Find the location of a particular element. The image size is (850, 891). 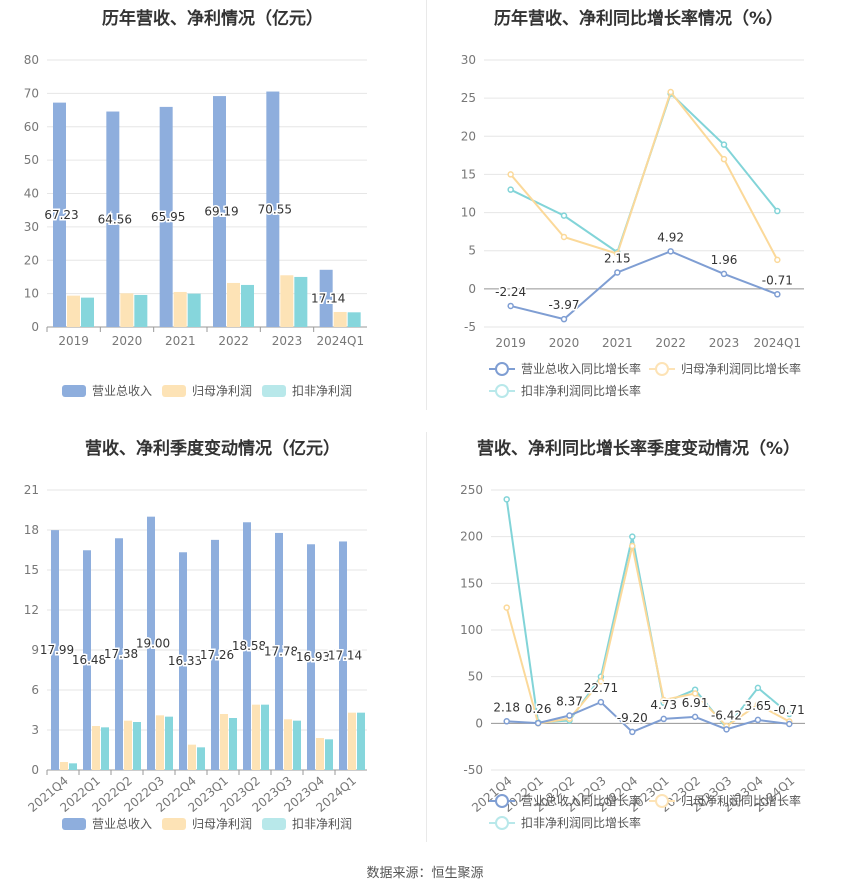

data-label: 3.65 is located at coordinates (758, 706).